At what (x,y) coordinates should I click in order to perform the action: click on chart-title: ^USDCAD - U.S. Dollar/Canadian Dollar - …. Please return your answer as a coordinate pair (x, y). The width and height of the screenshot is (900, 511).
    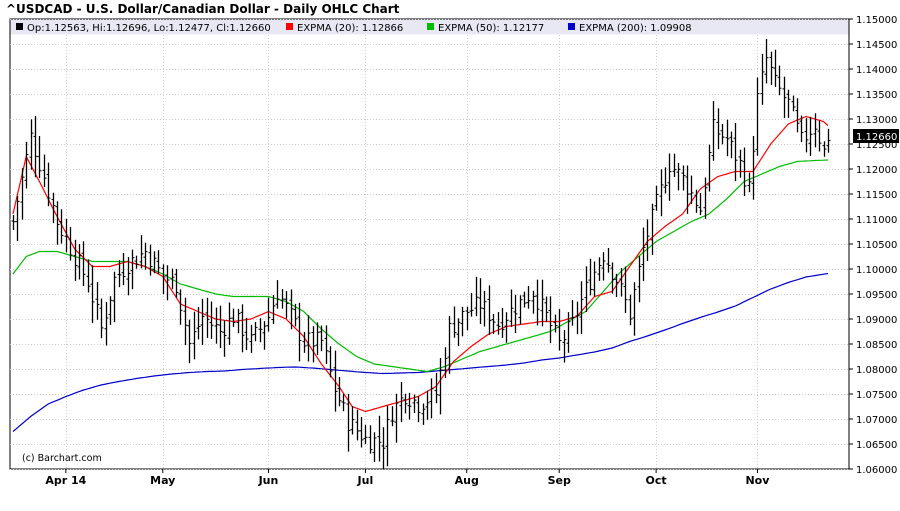
    Looking at the image, I should click on (203, 9).